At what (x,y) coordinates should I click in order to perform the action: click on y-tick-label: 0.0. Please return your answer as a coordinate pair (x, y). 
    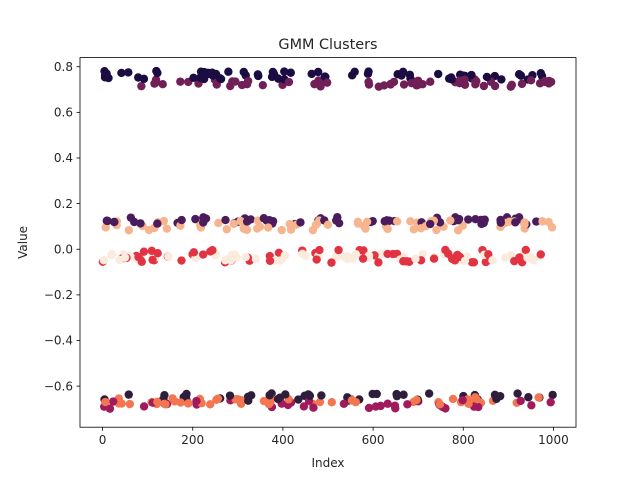
    Looking at the image, I should click on (63, 249).